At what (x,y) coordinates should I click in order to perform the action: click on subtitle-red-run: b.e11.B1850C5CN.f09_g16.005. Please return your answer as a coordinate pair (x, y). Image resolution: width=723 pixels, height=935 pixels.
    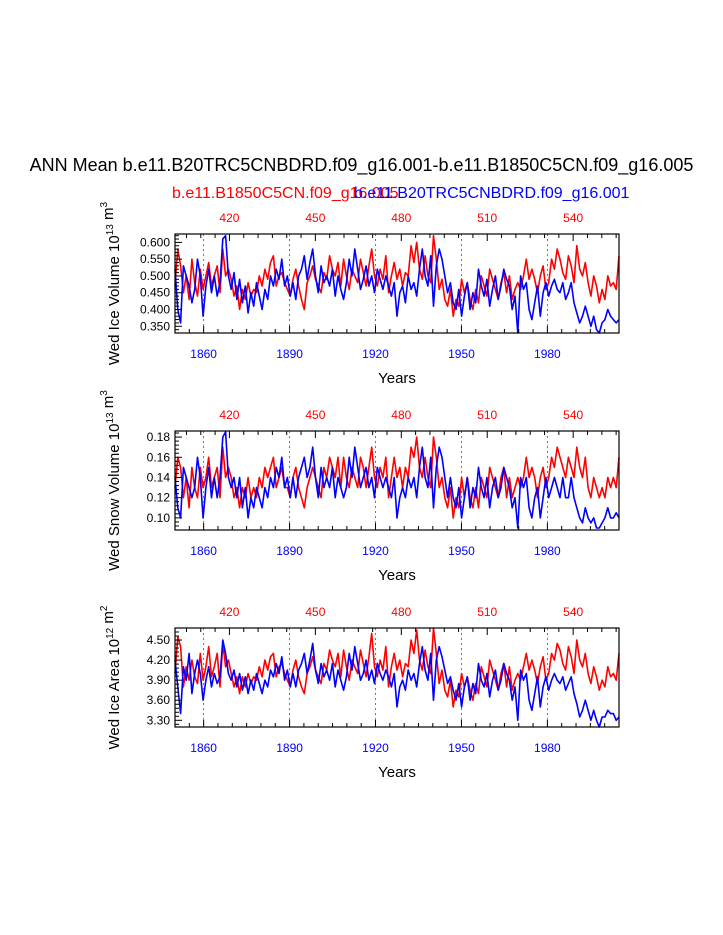
    Looking at the image, I should click on (285, 193).